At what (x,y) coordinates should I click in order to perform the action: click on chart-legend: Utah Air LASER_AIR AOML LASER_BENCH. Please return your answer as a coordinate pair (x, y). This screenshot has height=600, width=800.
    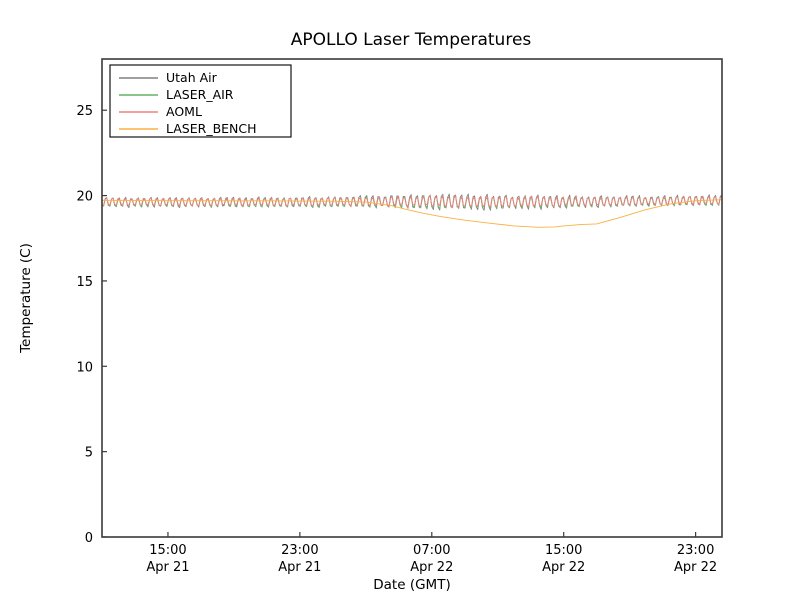
    Looking at the image, I should click on (200, 101).